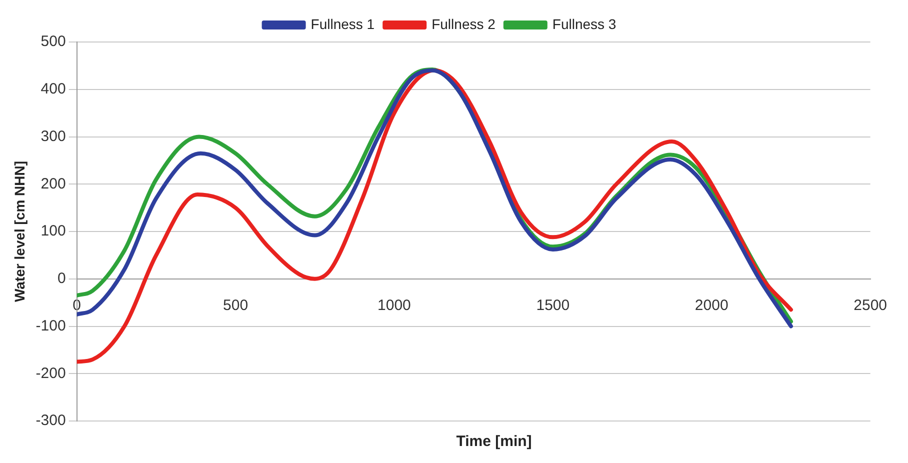  Describe the element at coordinates (53, 231) in the screenshot. I see `y-tick-label: 100` at that location.